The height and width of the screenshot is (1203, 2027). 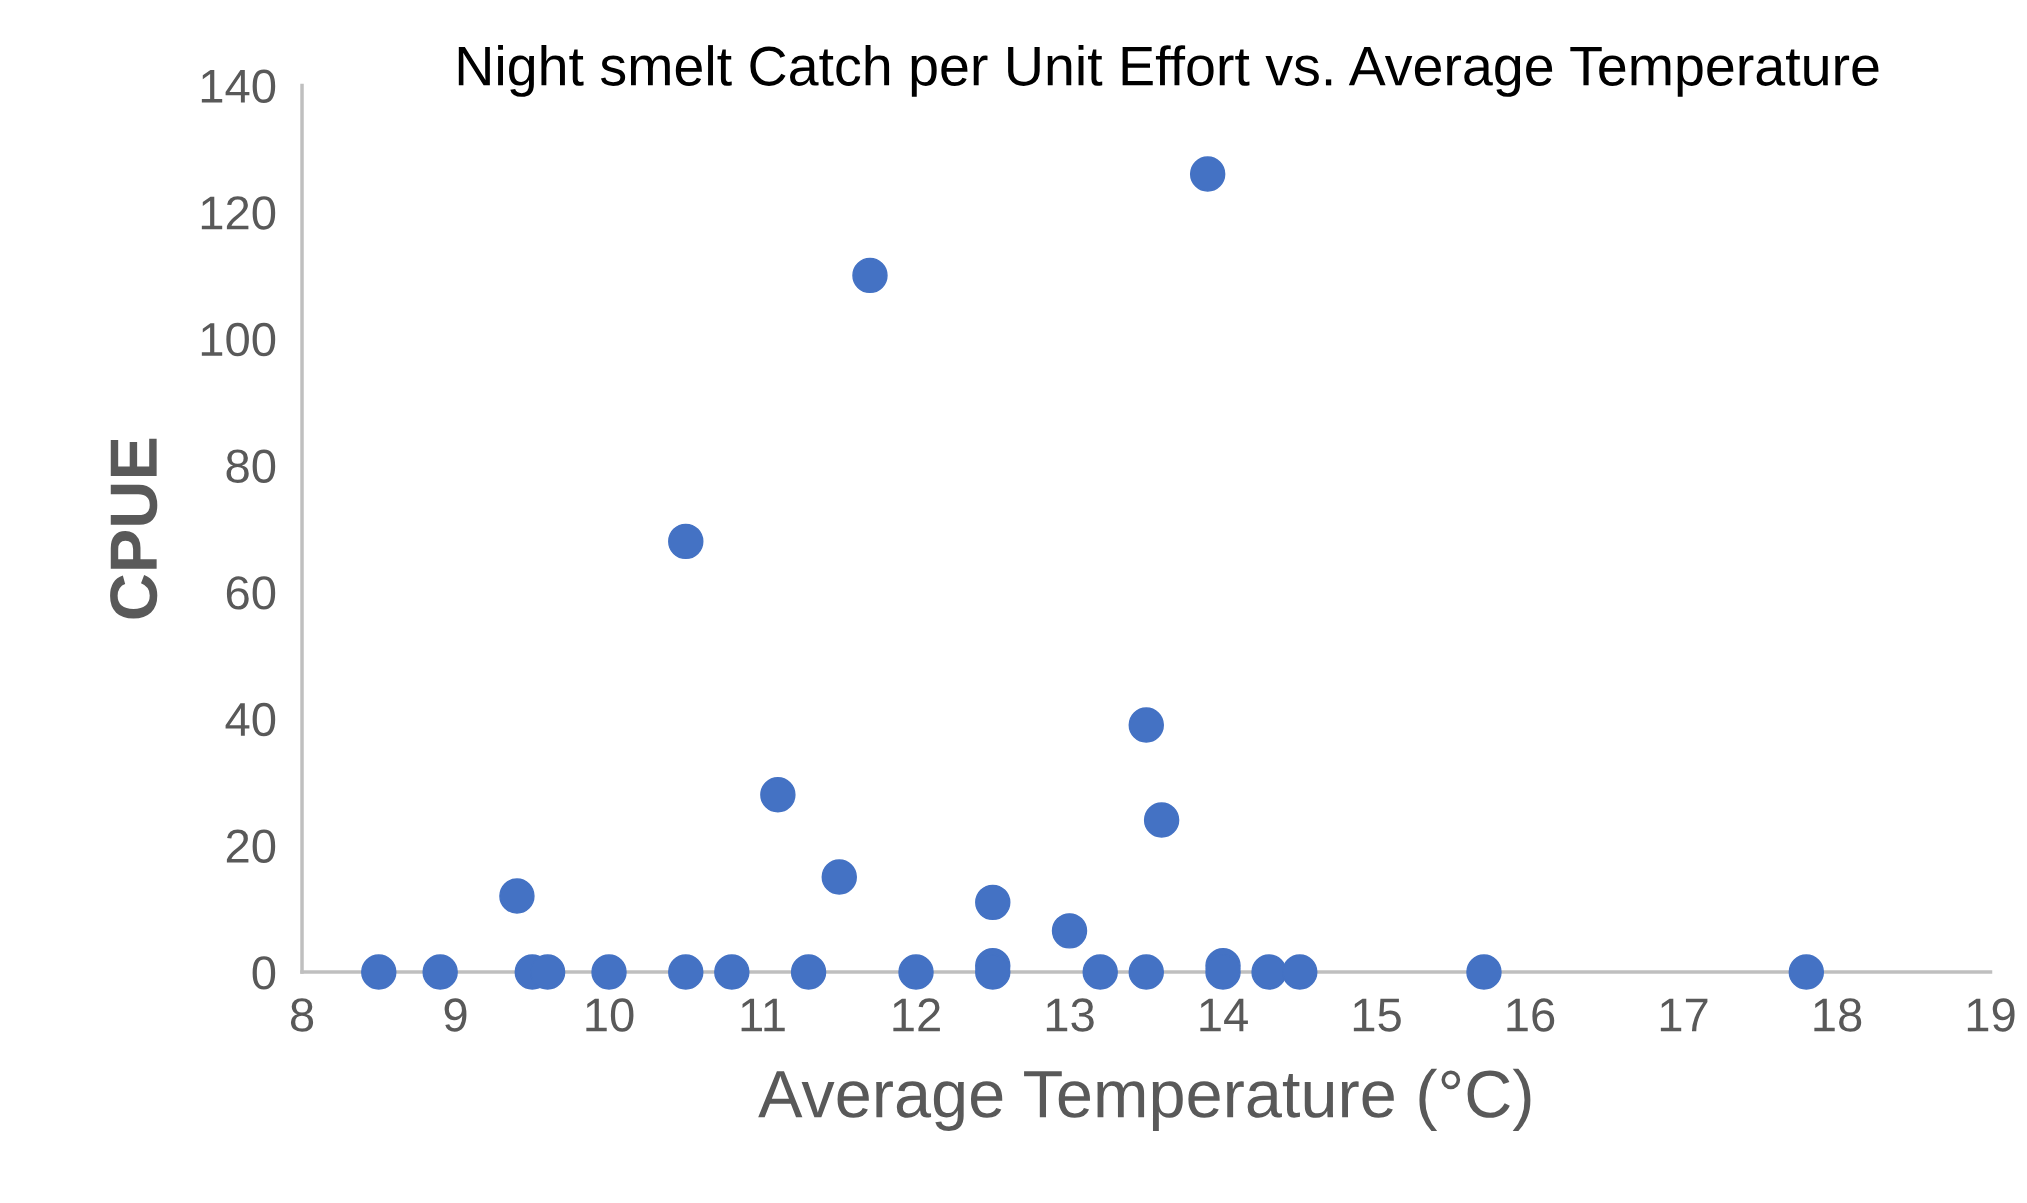 I want to click on y-tick-label: 60, so click(x=251, y=593).